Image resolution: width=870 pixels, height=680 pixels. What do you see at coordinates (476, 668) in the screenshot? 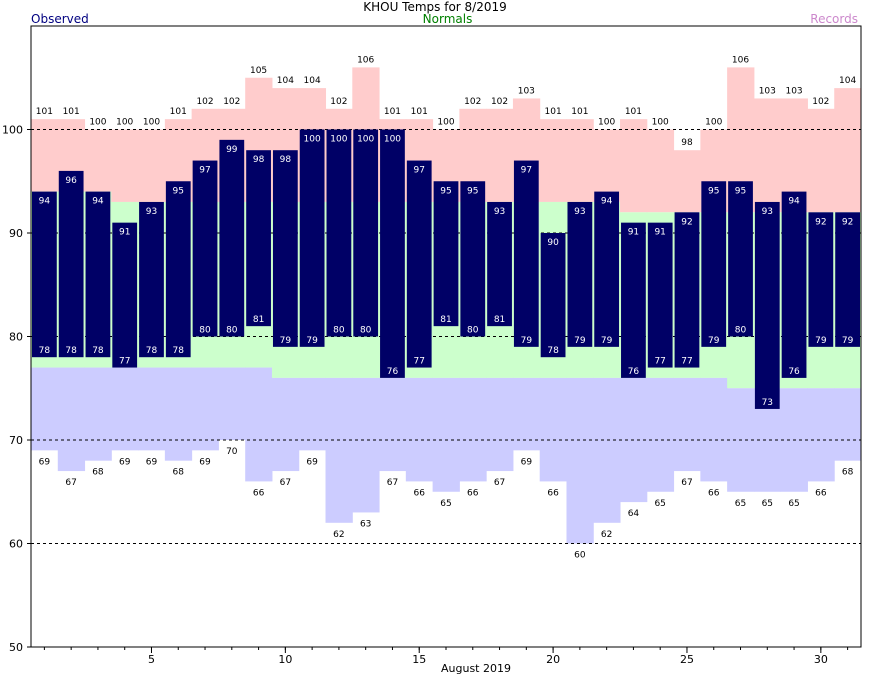
I see `x-axis-label: August 2019` at bounding box center [476, 668].